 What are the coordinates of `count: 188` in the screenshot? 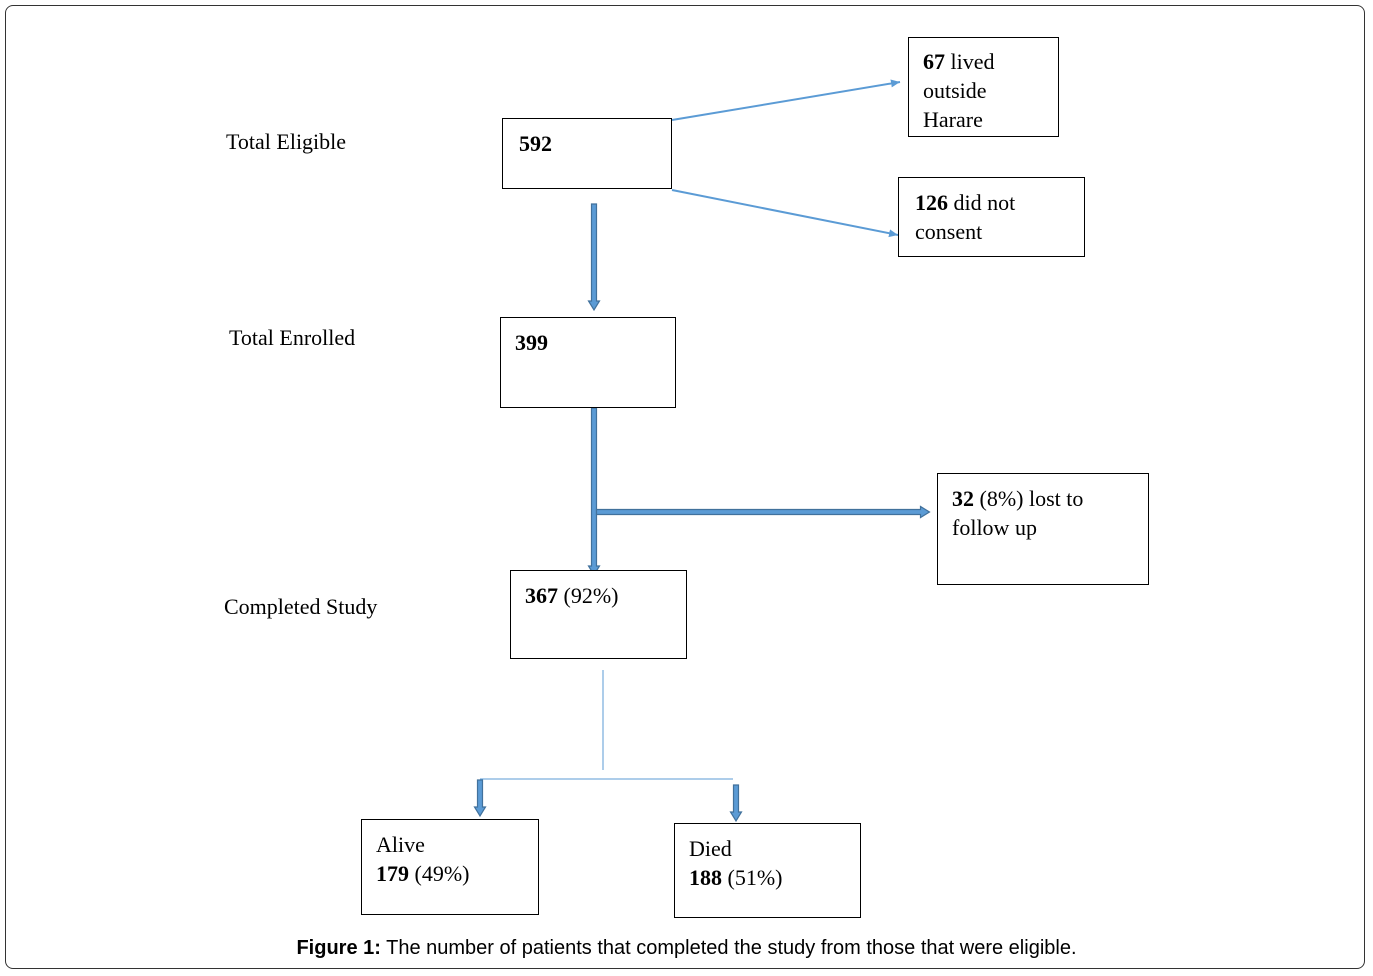 It's located at (705, 877).